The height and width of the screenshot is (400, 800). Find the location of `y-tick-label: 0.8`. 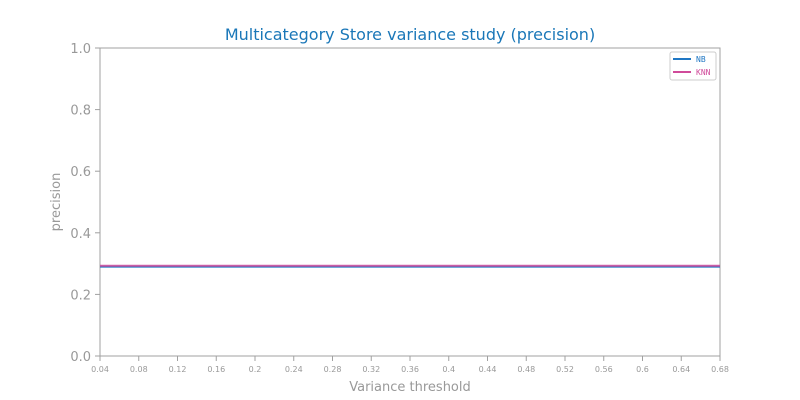

y-tick-label: 0.8 is located at coordinates (80, 111).